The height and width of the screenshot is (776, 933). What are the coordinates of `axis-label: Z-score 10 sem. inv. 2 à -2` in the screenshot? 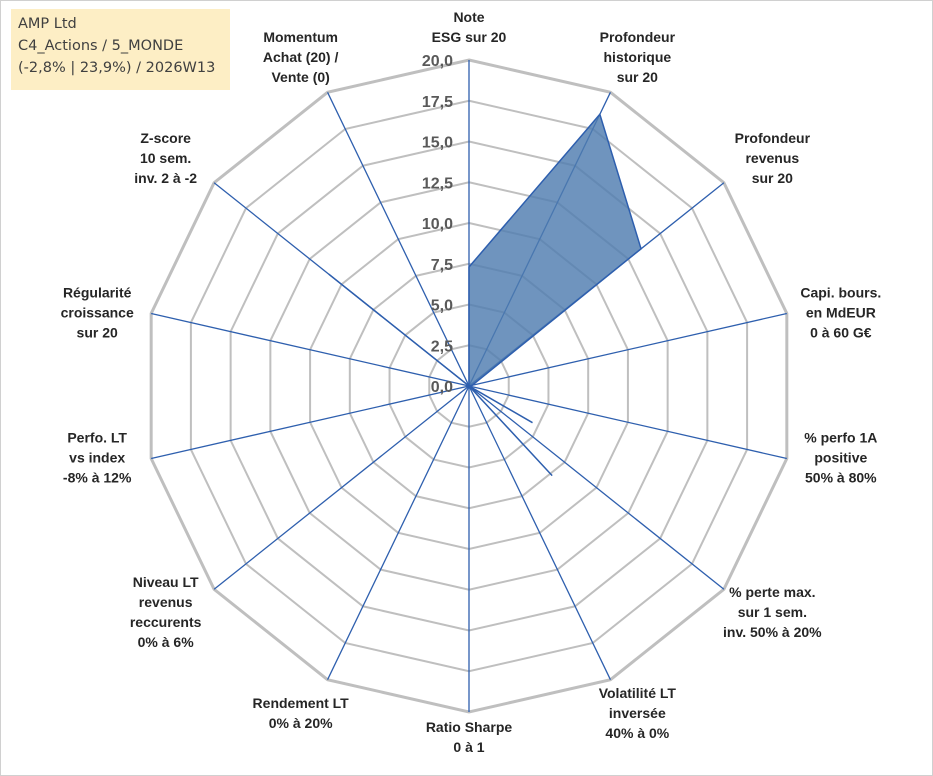 It's located at (165, 158).